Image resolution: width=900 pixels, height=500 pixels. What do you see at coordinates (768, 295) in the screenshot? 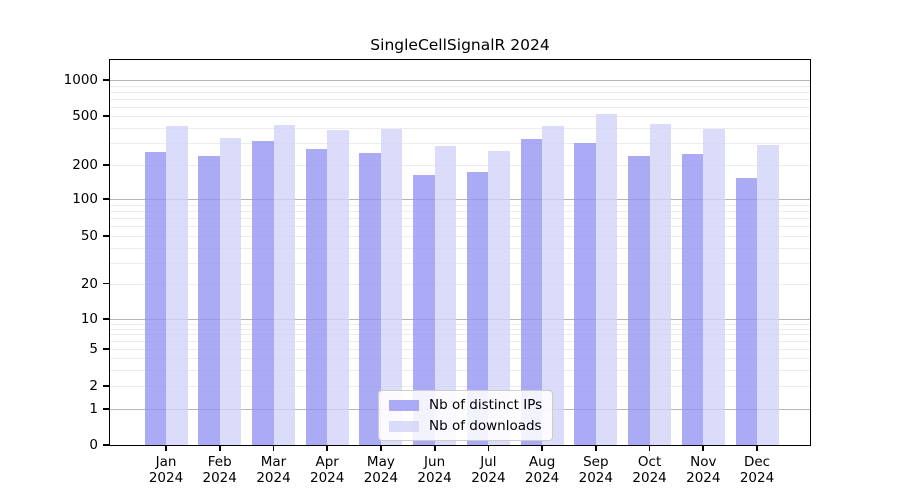
I see `bar-dec-downloads` at bounding box center [768, 295].